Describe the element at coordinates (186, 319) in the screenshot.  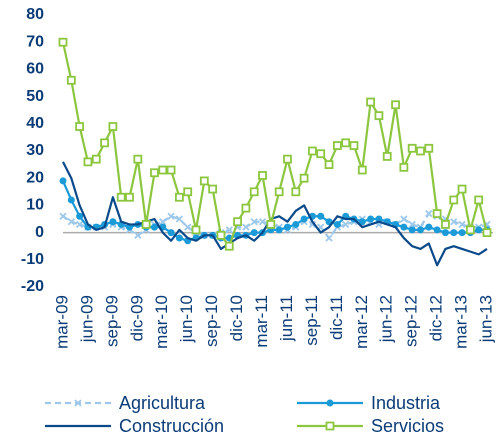
I see `x-tick-label: jun-10` at that location.